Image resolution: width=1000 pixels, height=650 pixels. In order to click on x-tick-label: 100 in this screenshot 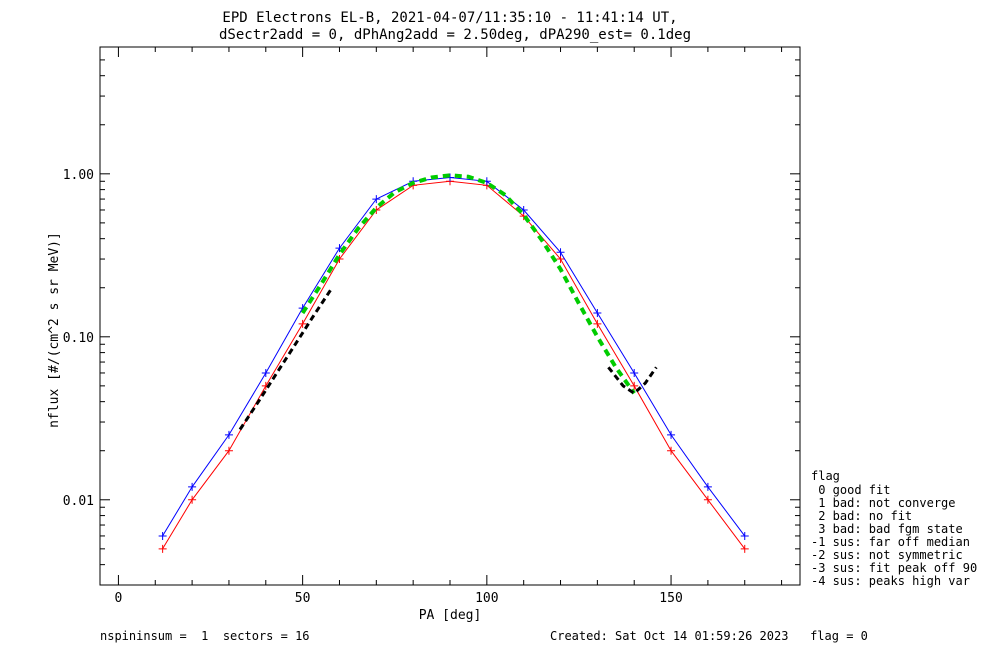, I will do `click(486, 598)`.